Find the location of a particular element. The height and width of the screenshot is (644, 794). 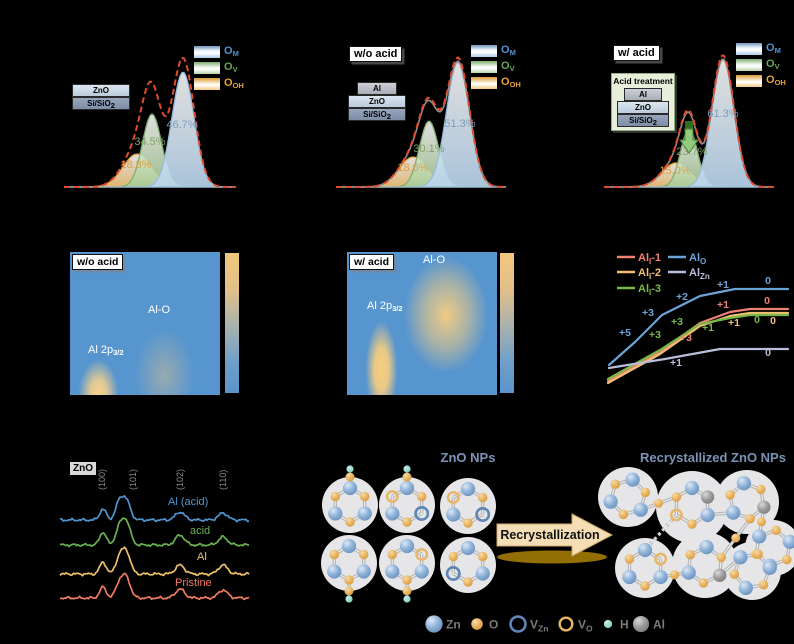

xps-component-OV is located at coordinates (150, 150).